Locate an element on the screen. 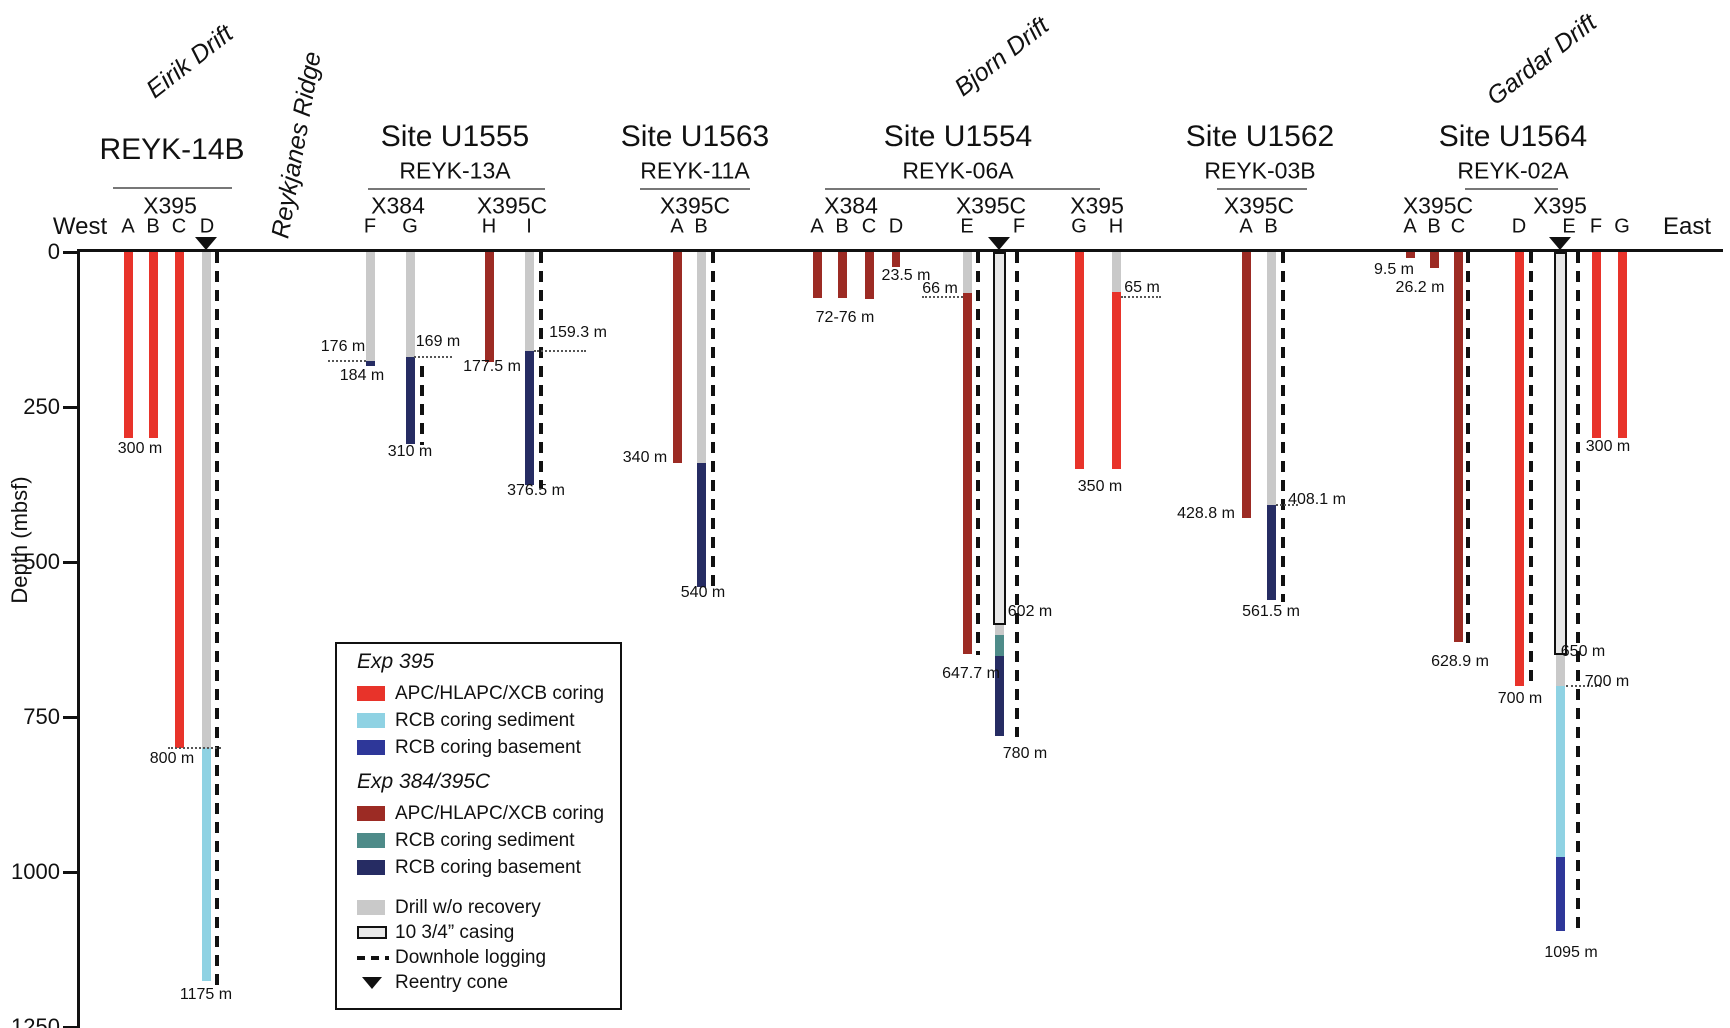 Image resolution: width=1730 pixels, height=1028 pixels. legend-group-title: Exp 395 is located at coordinates (396, 661).